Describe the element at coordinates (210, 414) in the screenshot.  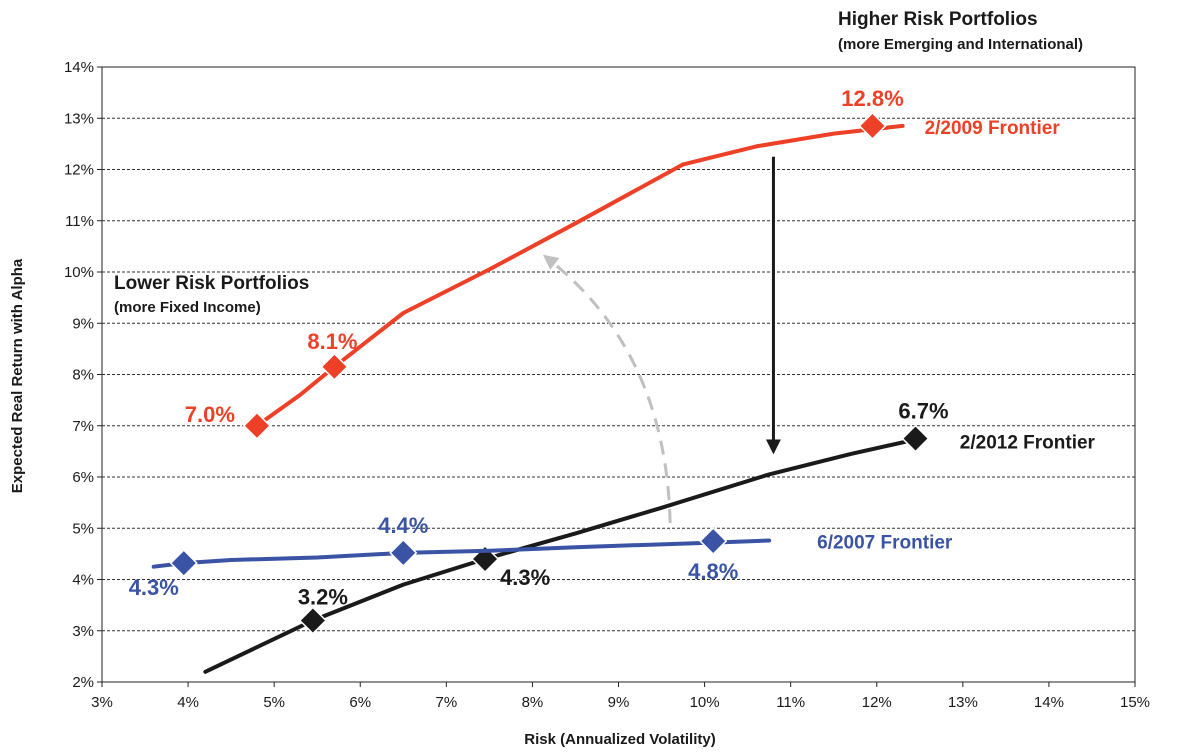
I see `data-point-label: 7.0%` at that location.